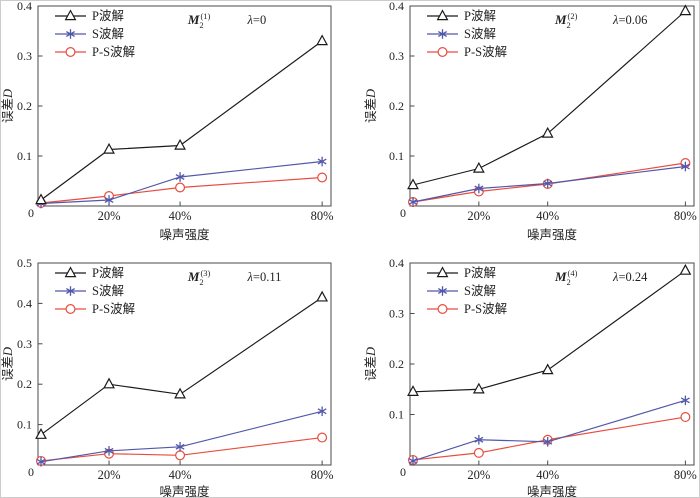 The height and width of the screenshot is (498, 700). I want to click on legend-triangle-icon, so click(442, 15).